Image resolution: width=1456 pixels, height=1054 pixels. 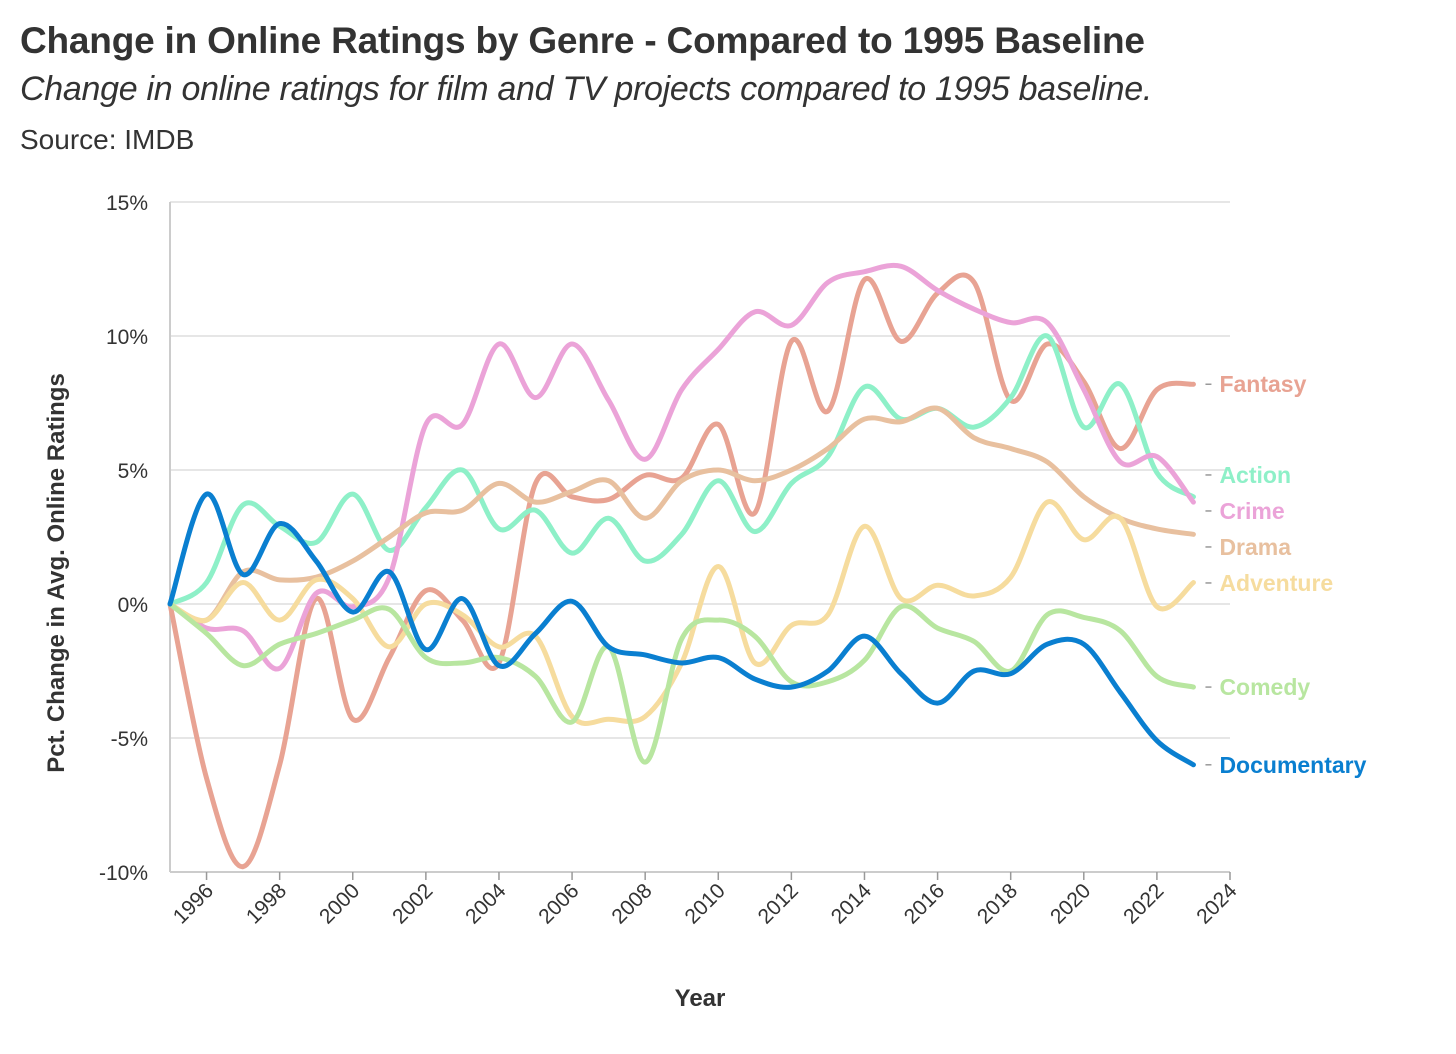 I want to click on x-tick-label: 2020, so click(x=1070, y=903).